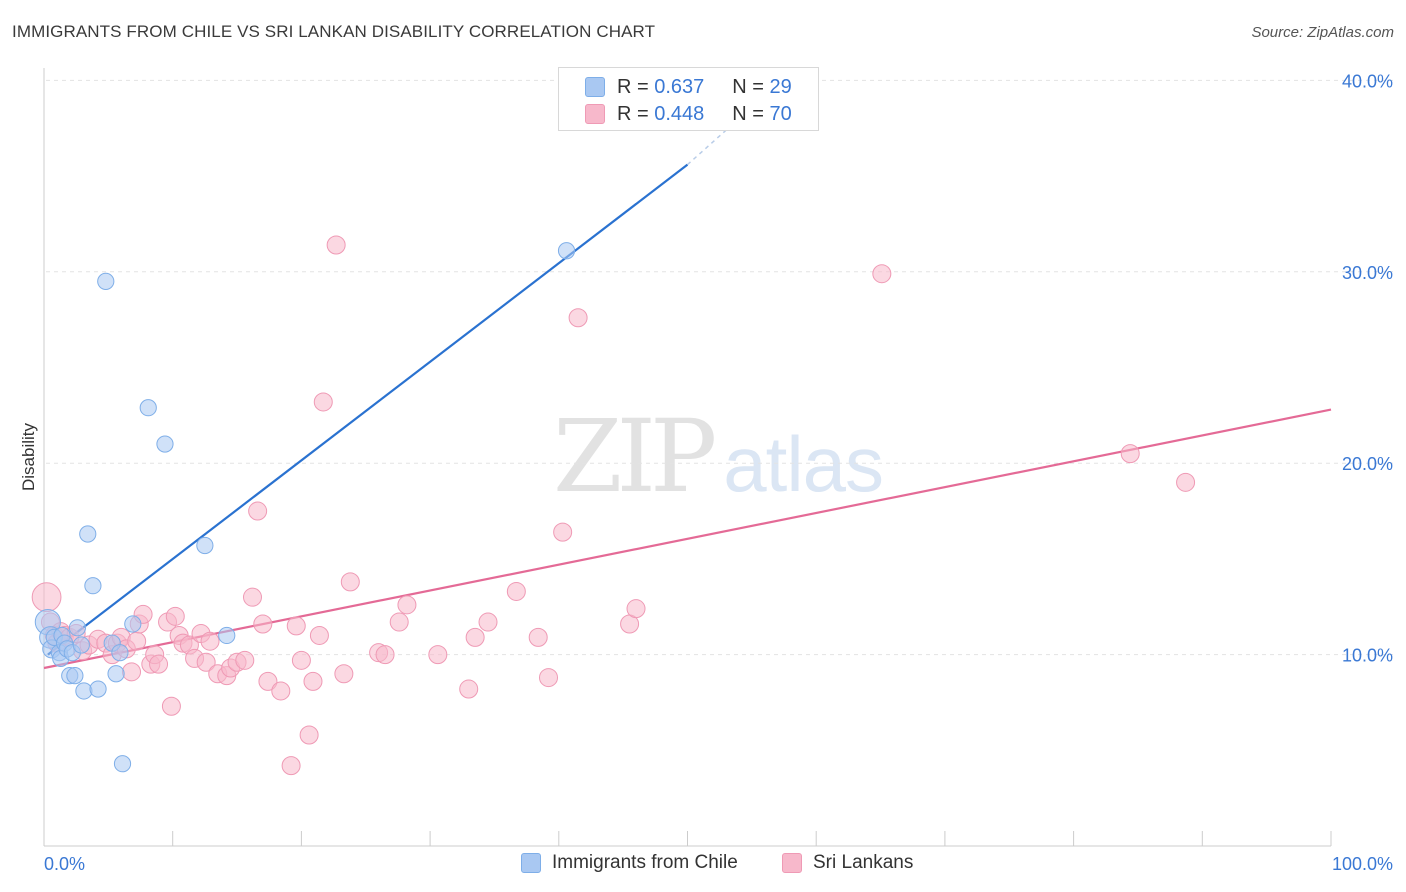 The height and width of the screenshot is (892, 1406). I want to click on series-legend-swatch-chile, so click(531, 863).